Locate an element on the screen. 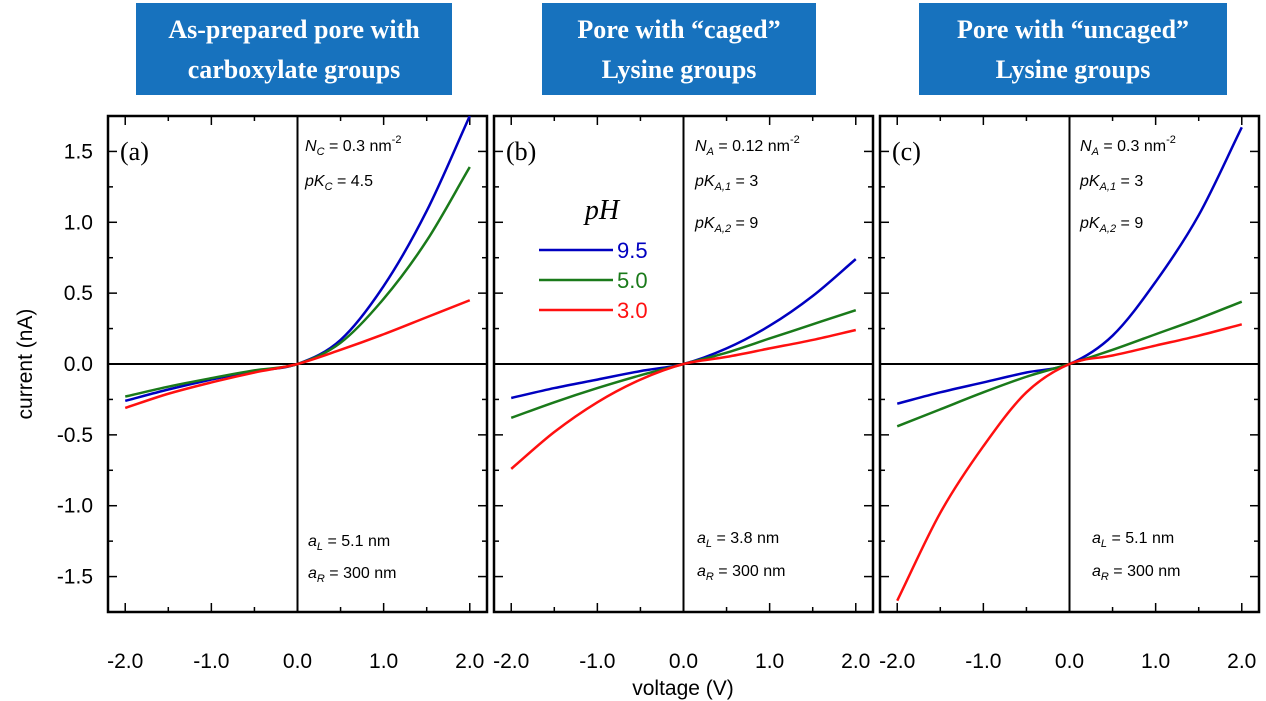 The width and height of the screenshot is (1266, 701). parameter-annotation: NC = 0.3 nm-2 is located at coordinates (353, 146).